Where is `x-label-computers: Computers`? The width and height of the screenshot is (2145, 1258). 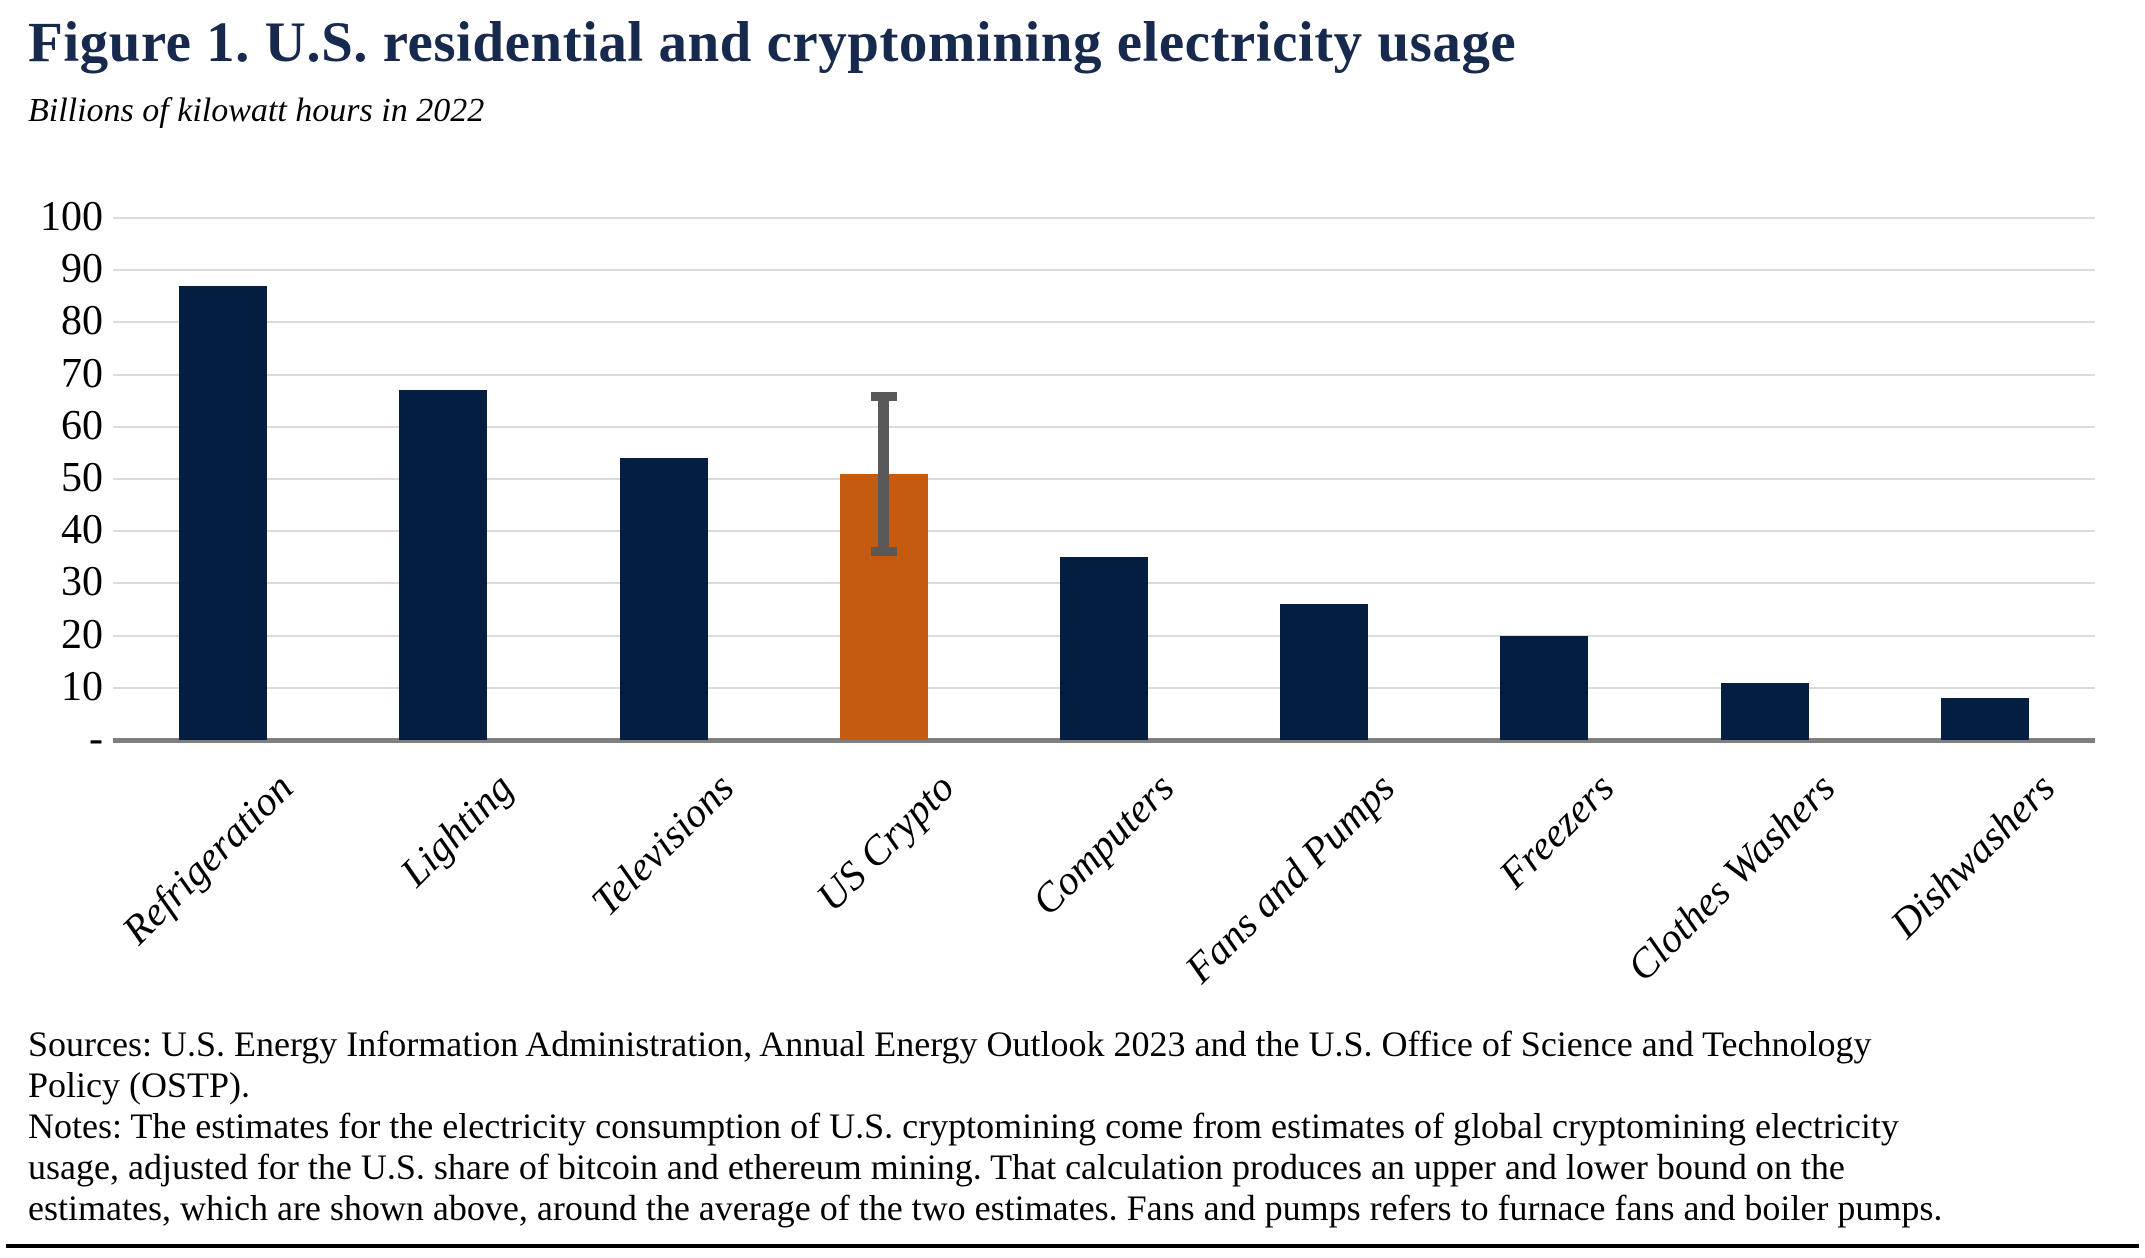
x-label-computers: Computers is located at coordinates (1102, 844).